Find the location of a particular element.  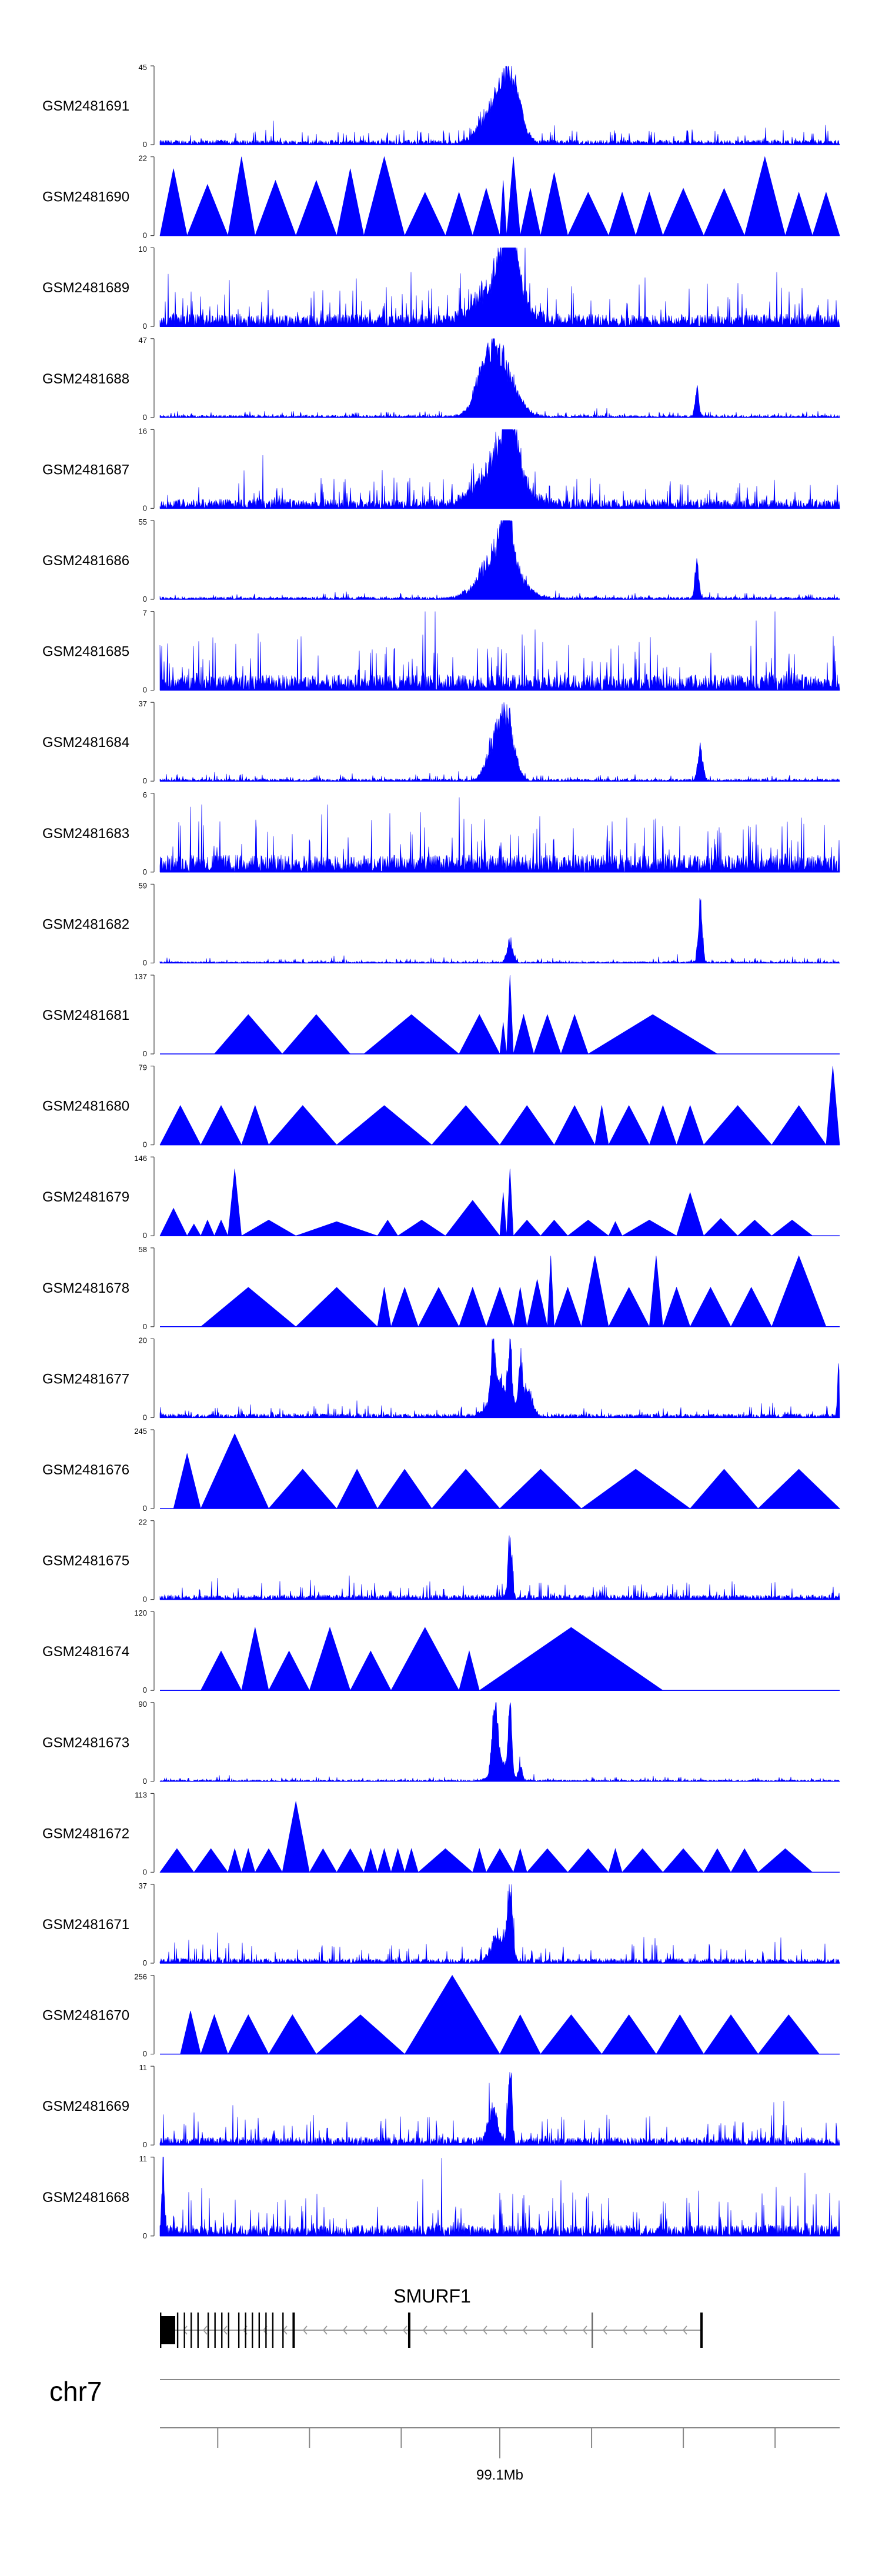

track-label: GSM2481680 is located at coordinates (85, 1107).